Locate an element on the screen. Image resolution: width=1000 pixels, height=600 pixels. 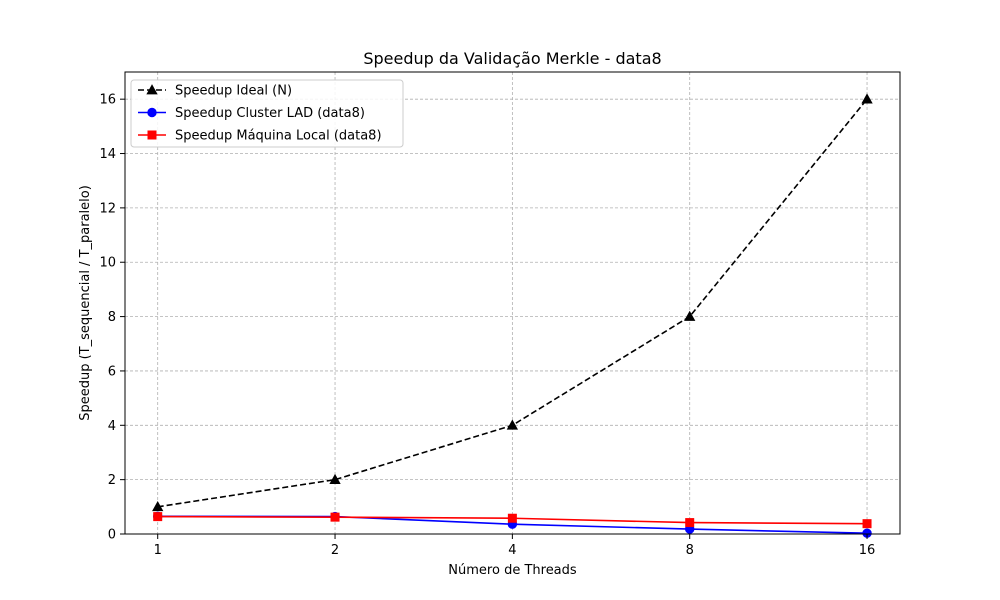
legend-label: Speedup Cluster LAD (data8) is located at coordinates (270, 113).